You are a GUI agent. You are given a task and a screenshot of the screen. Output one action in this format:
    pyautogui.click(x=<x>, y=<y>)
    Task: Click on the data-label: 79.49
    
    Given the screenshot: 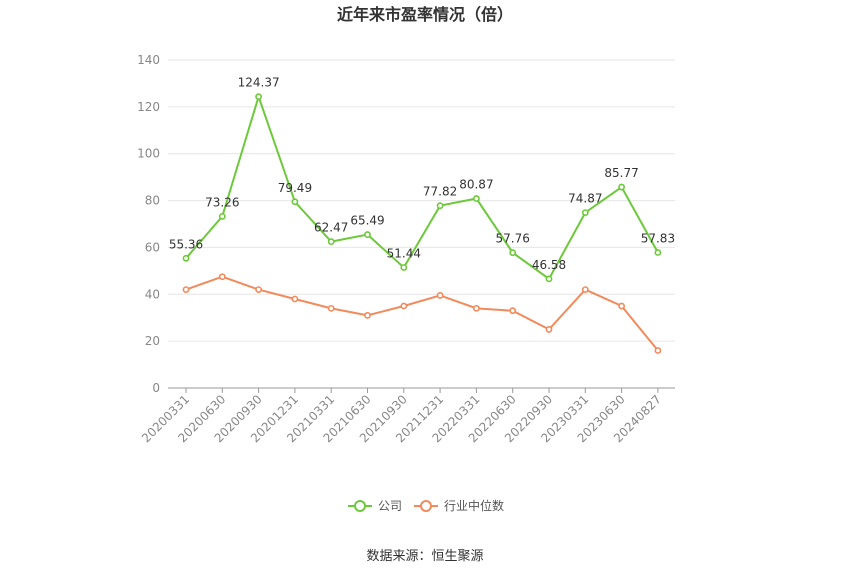 What is the action you would take?
    pyautogui.click(x=295, y=188)
    